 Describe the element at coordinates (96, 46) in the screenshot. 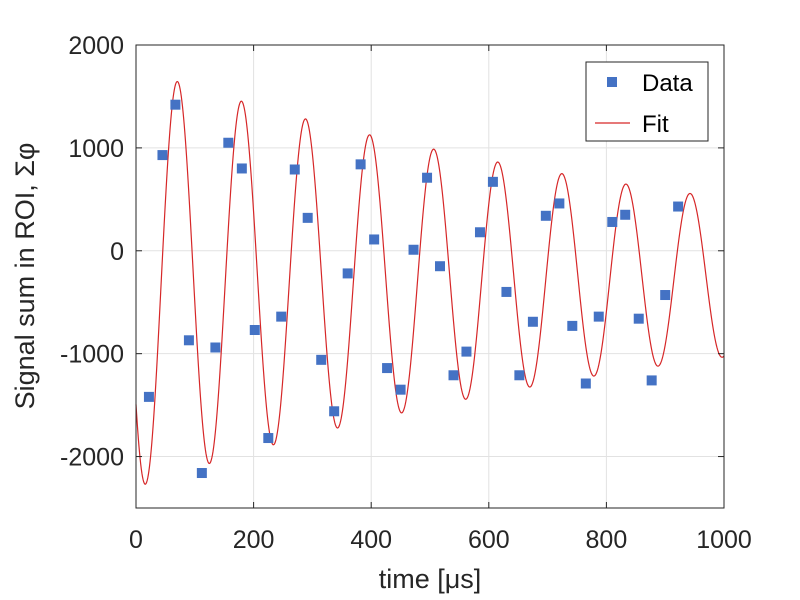

I see `y-tick-label: 2000` at that location.